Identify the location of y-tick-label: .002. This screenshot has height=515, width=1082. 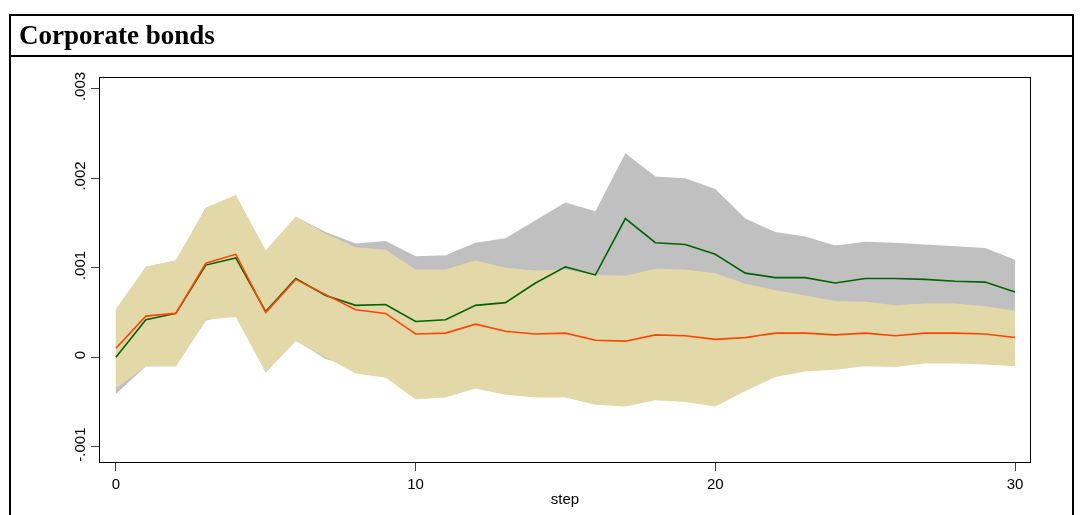
(79, 176).